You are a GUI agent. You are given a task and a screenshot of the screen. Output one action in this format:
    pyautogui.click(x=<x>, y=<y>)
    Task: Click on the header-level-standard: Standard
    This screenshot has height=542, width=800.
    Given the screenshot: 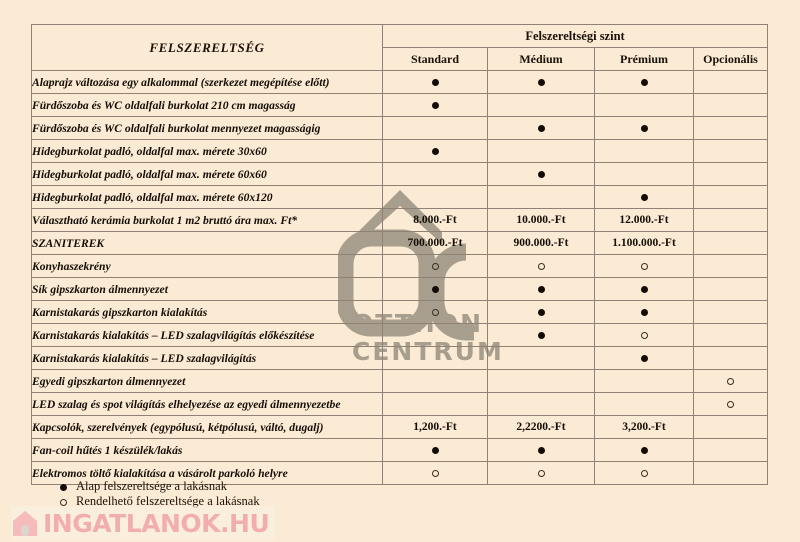 What is the action you would take?
    pyautogui.click(x=435, y=59)
    